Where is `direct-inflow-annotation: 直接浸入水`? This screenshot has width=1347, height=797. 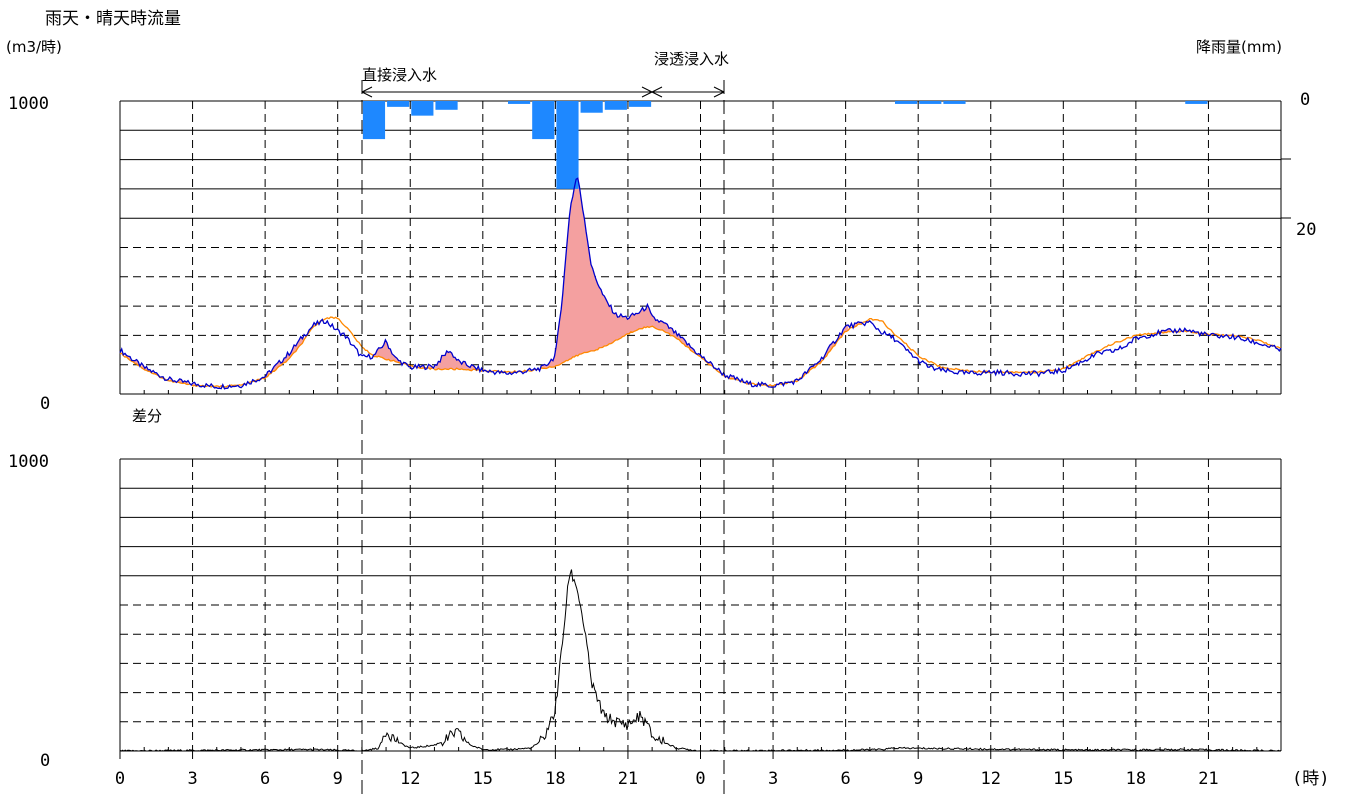 direct-inflow-annotation: 直接浸入水 is located at coordinates (507, 82).